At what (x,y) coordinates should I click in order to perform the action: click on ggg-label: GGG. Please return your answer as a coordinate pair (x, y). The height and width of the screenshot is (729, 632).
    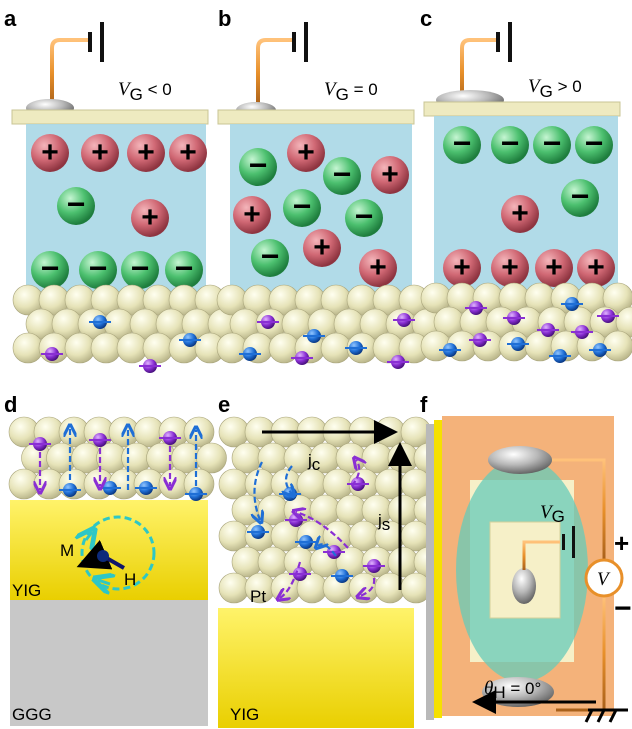
    Looking at the image, I should click on (32, 714).